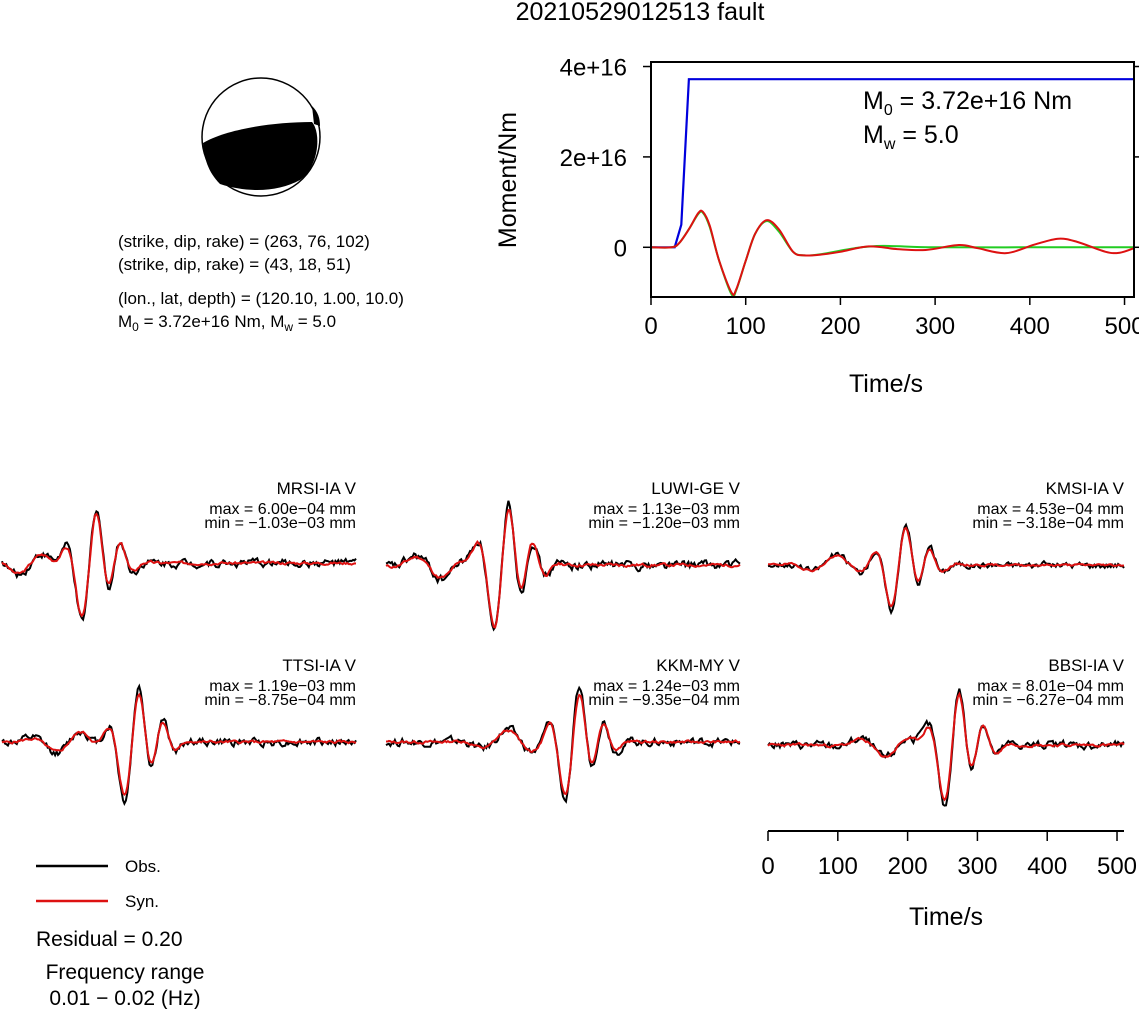 The width and height of the screenshot is (1139, 1009). What do you see at coordinates (886, 384) in the screenshot?
I see `moment-plot-xlabel: Time/s` at bounding box center [886, 384].